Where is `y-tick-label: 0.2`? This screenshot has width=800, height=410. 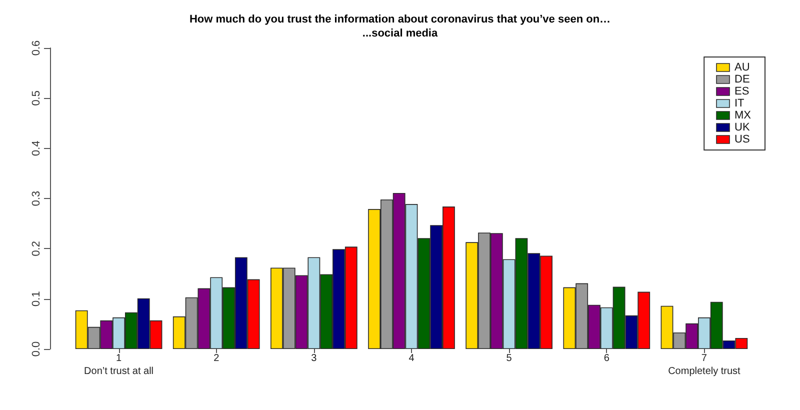 y-tick-label: 0.2 is located at coordinates (36, 248).